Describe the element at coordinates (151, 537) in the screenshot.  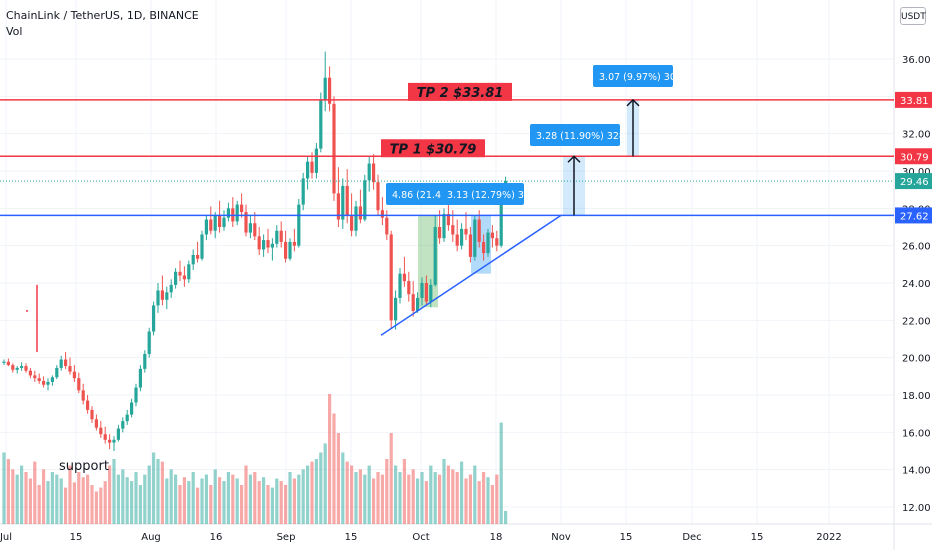
I see `time-tick-label: Aug` at that location.